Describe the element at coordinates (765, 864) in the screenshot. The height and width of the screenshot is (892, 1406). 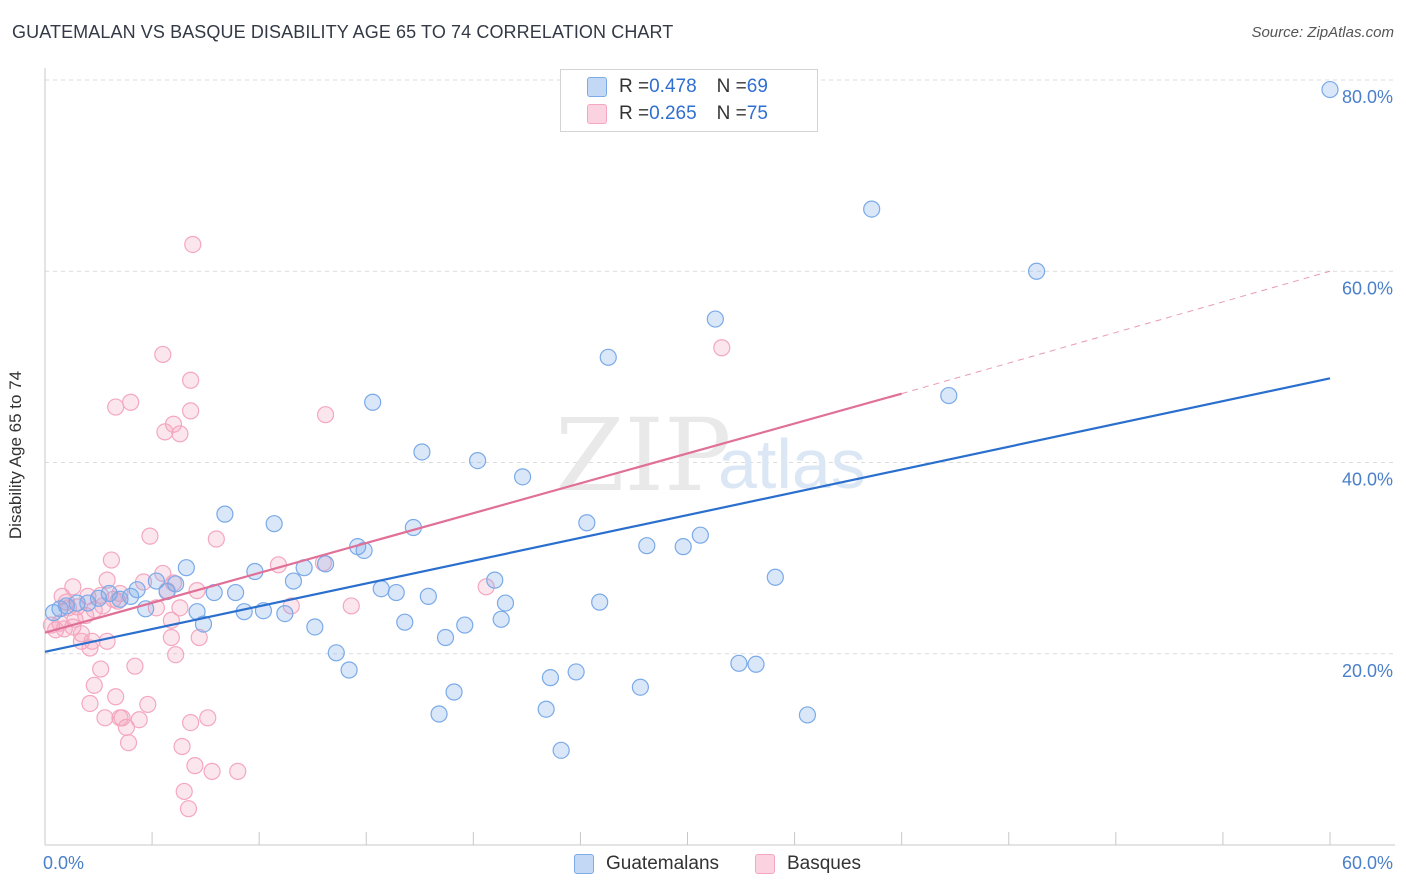
I see `bottom-swatch-basques` at that location.